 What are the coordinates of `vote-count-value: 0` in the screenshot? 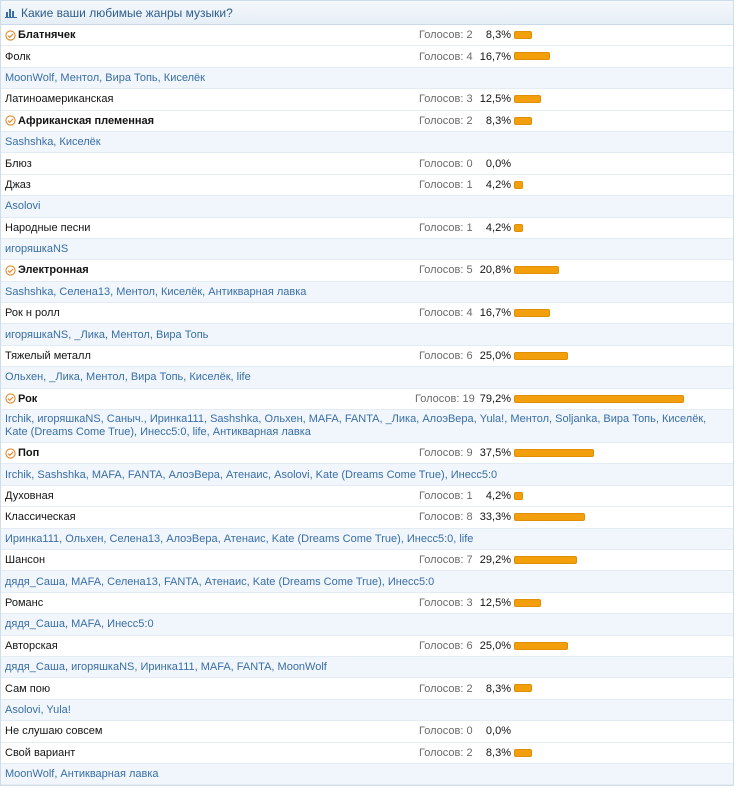 It's located at (469, 731).